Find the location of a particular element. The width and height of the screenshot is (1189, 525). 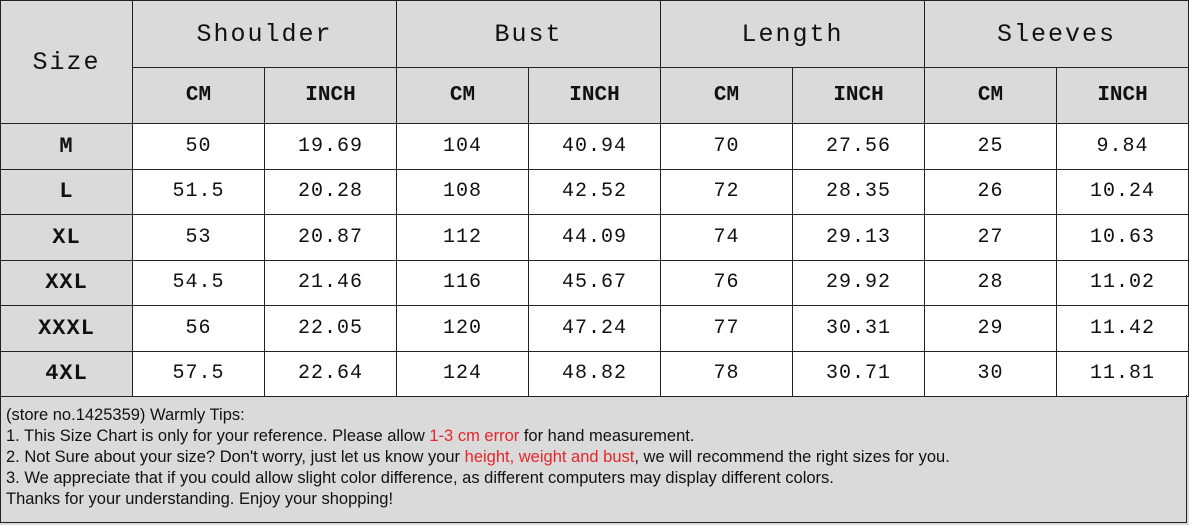

measurement-cell: 76 is located at coordinates (727, 282).